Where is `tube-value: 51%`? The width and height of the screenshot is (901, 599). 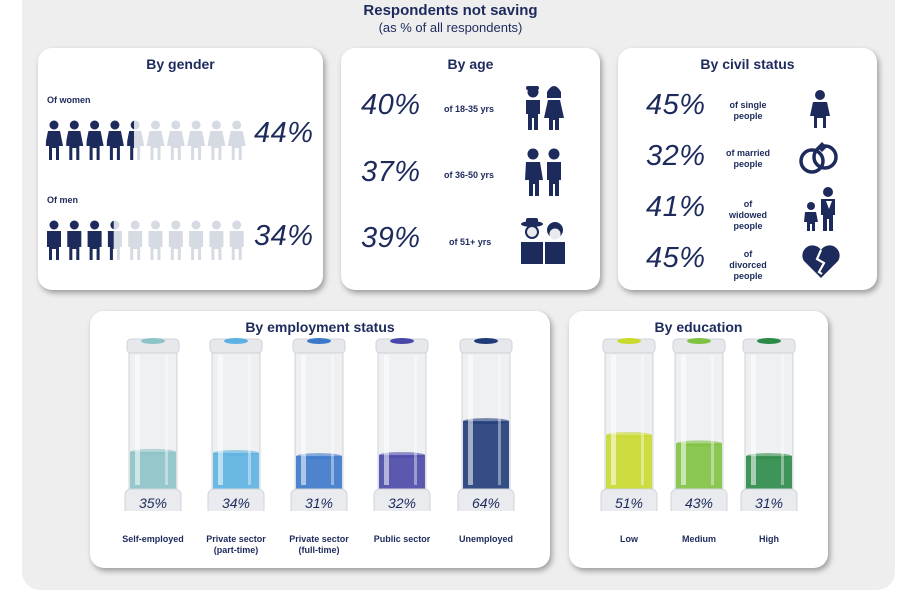
tube-value: 51% is located at coordinates (629, 503).